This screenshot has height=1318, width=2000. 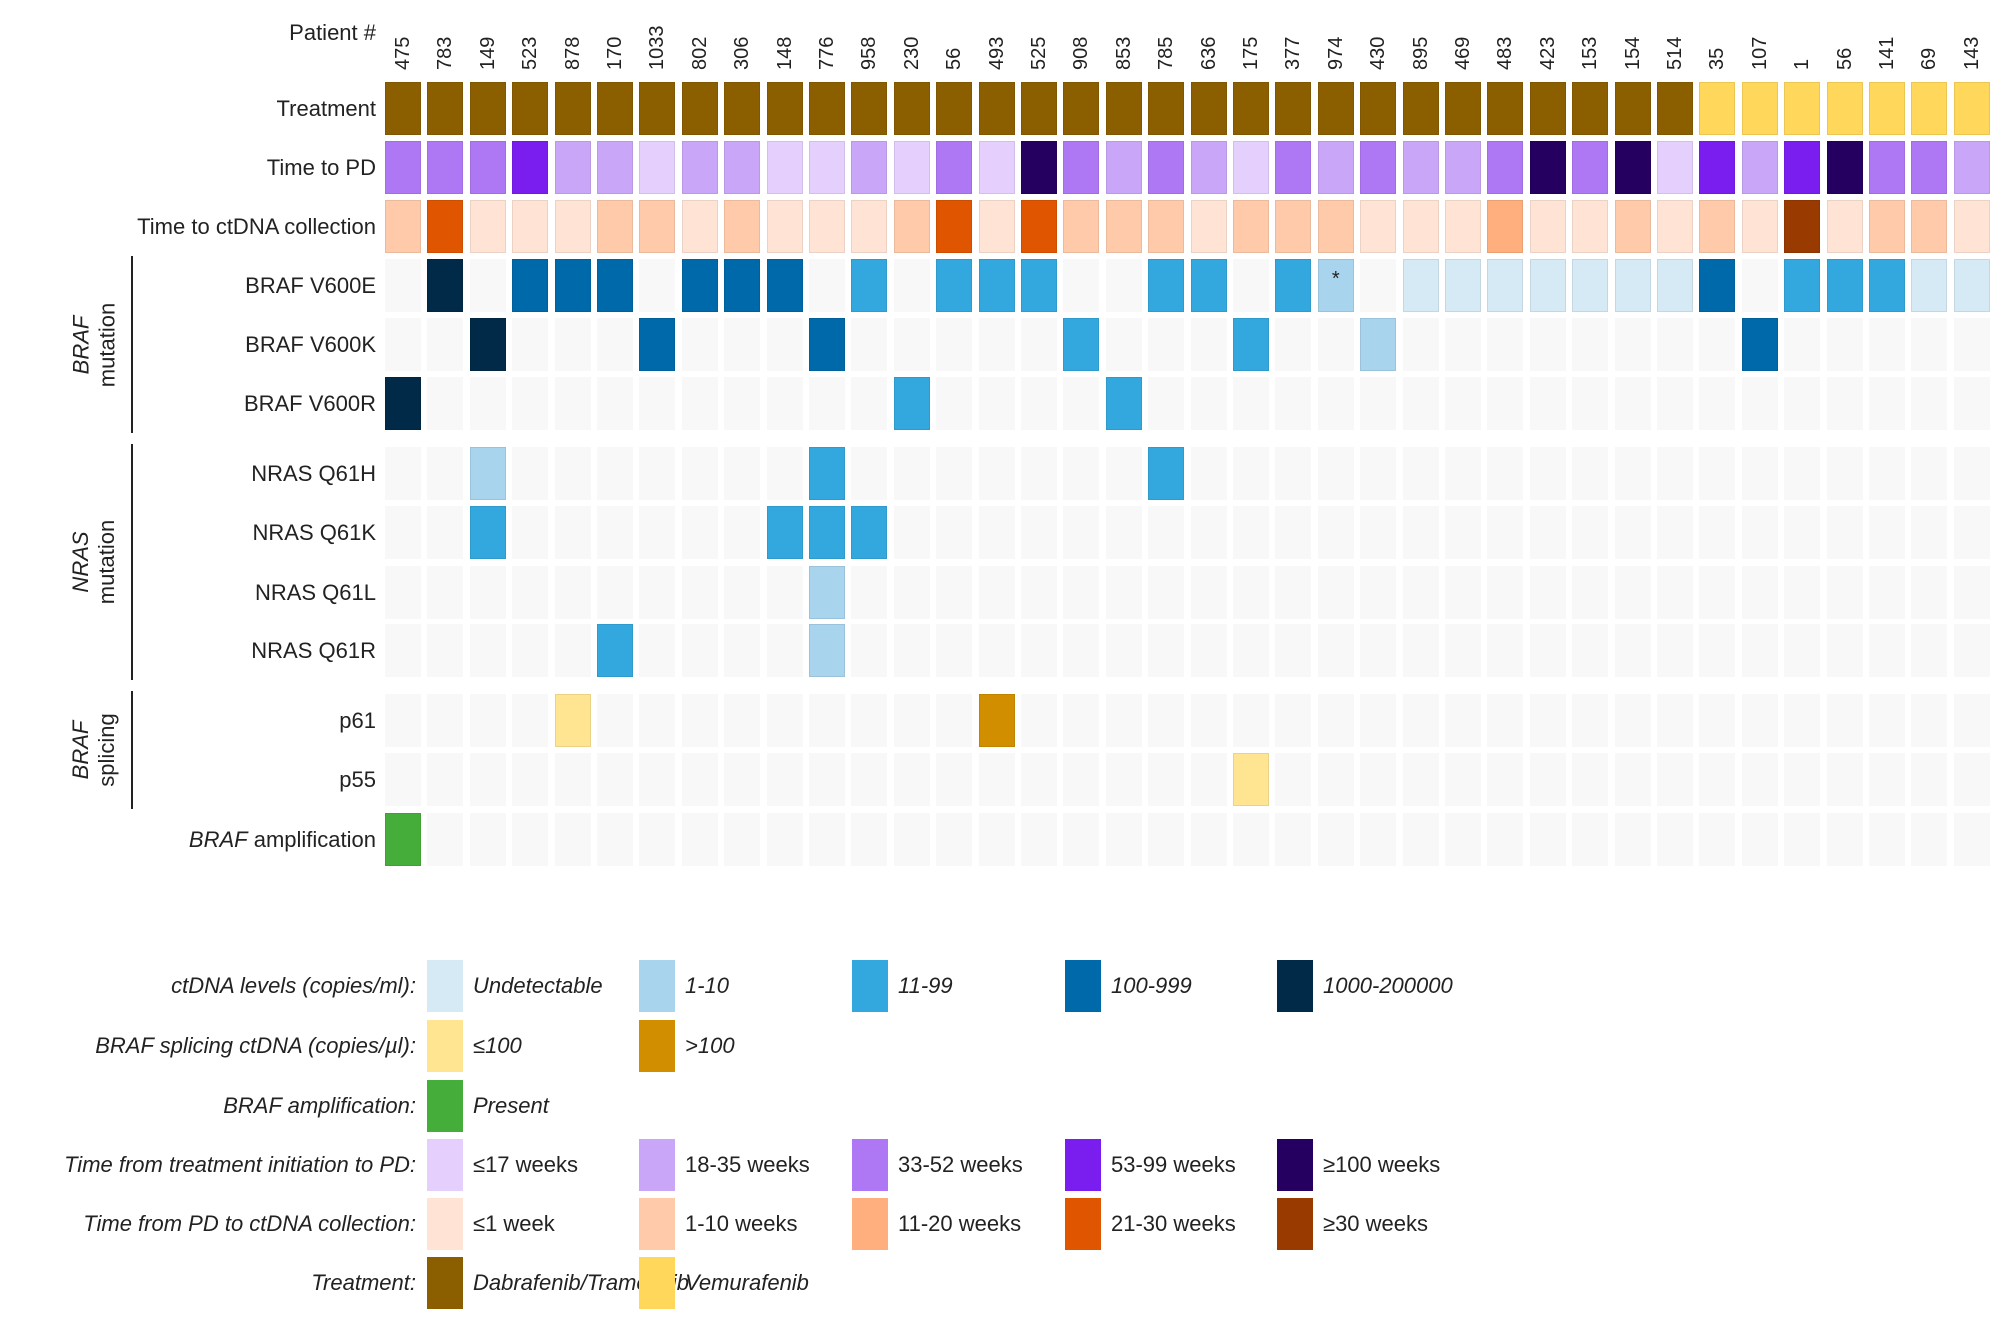 What do you see at coordinates (1173, 1223) in the screenshot?
I see `legend-item-label: 21-30 weeks` at bounding box center [1173, 1223].